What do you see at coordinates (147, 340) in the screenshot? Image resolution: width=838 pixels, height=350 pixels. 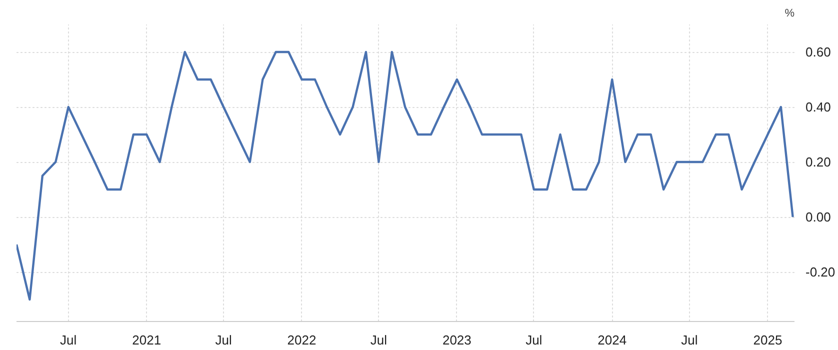 I see `x-tick-label: 2021` at bounding box center [147, 340].